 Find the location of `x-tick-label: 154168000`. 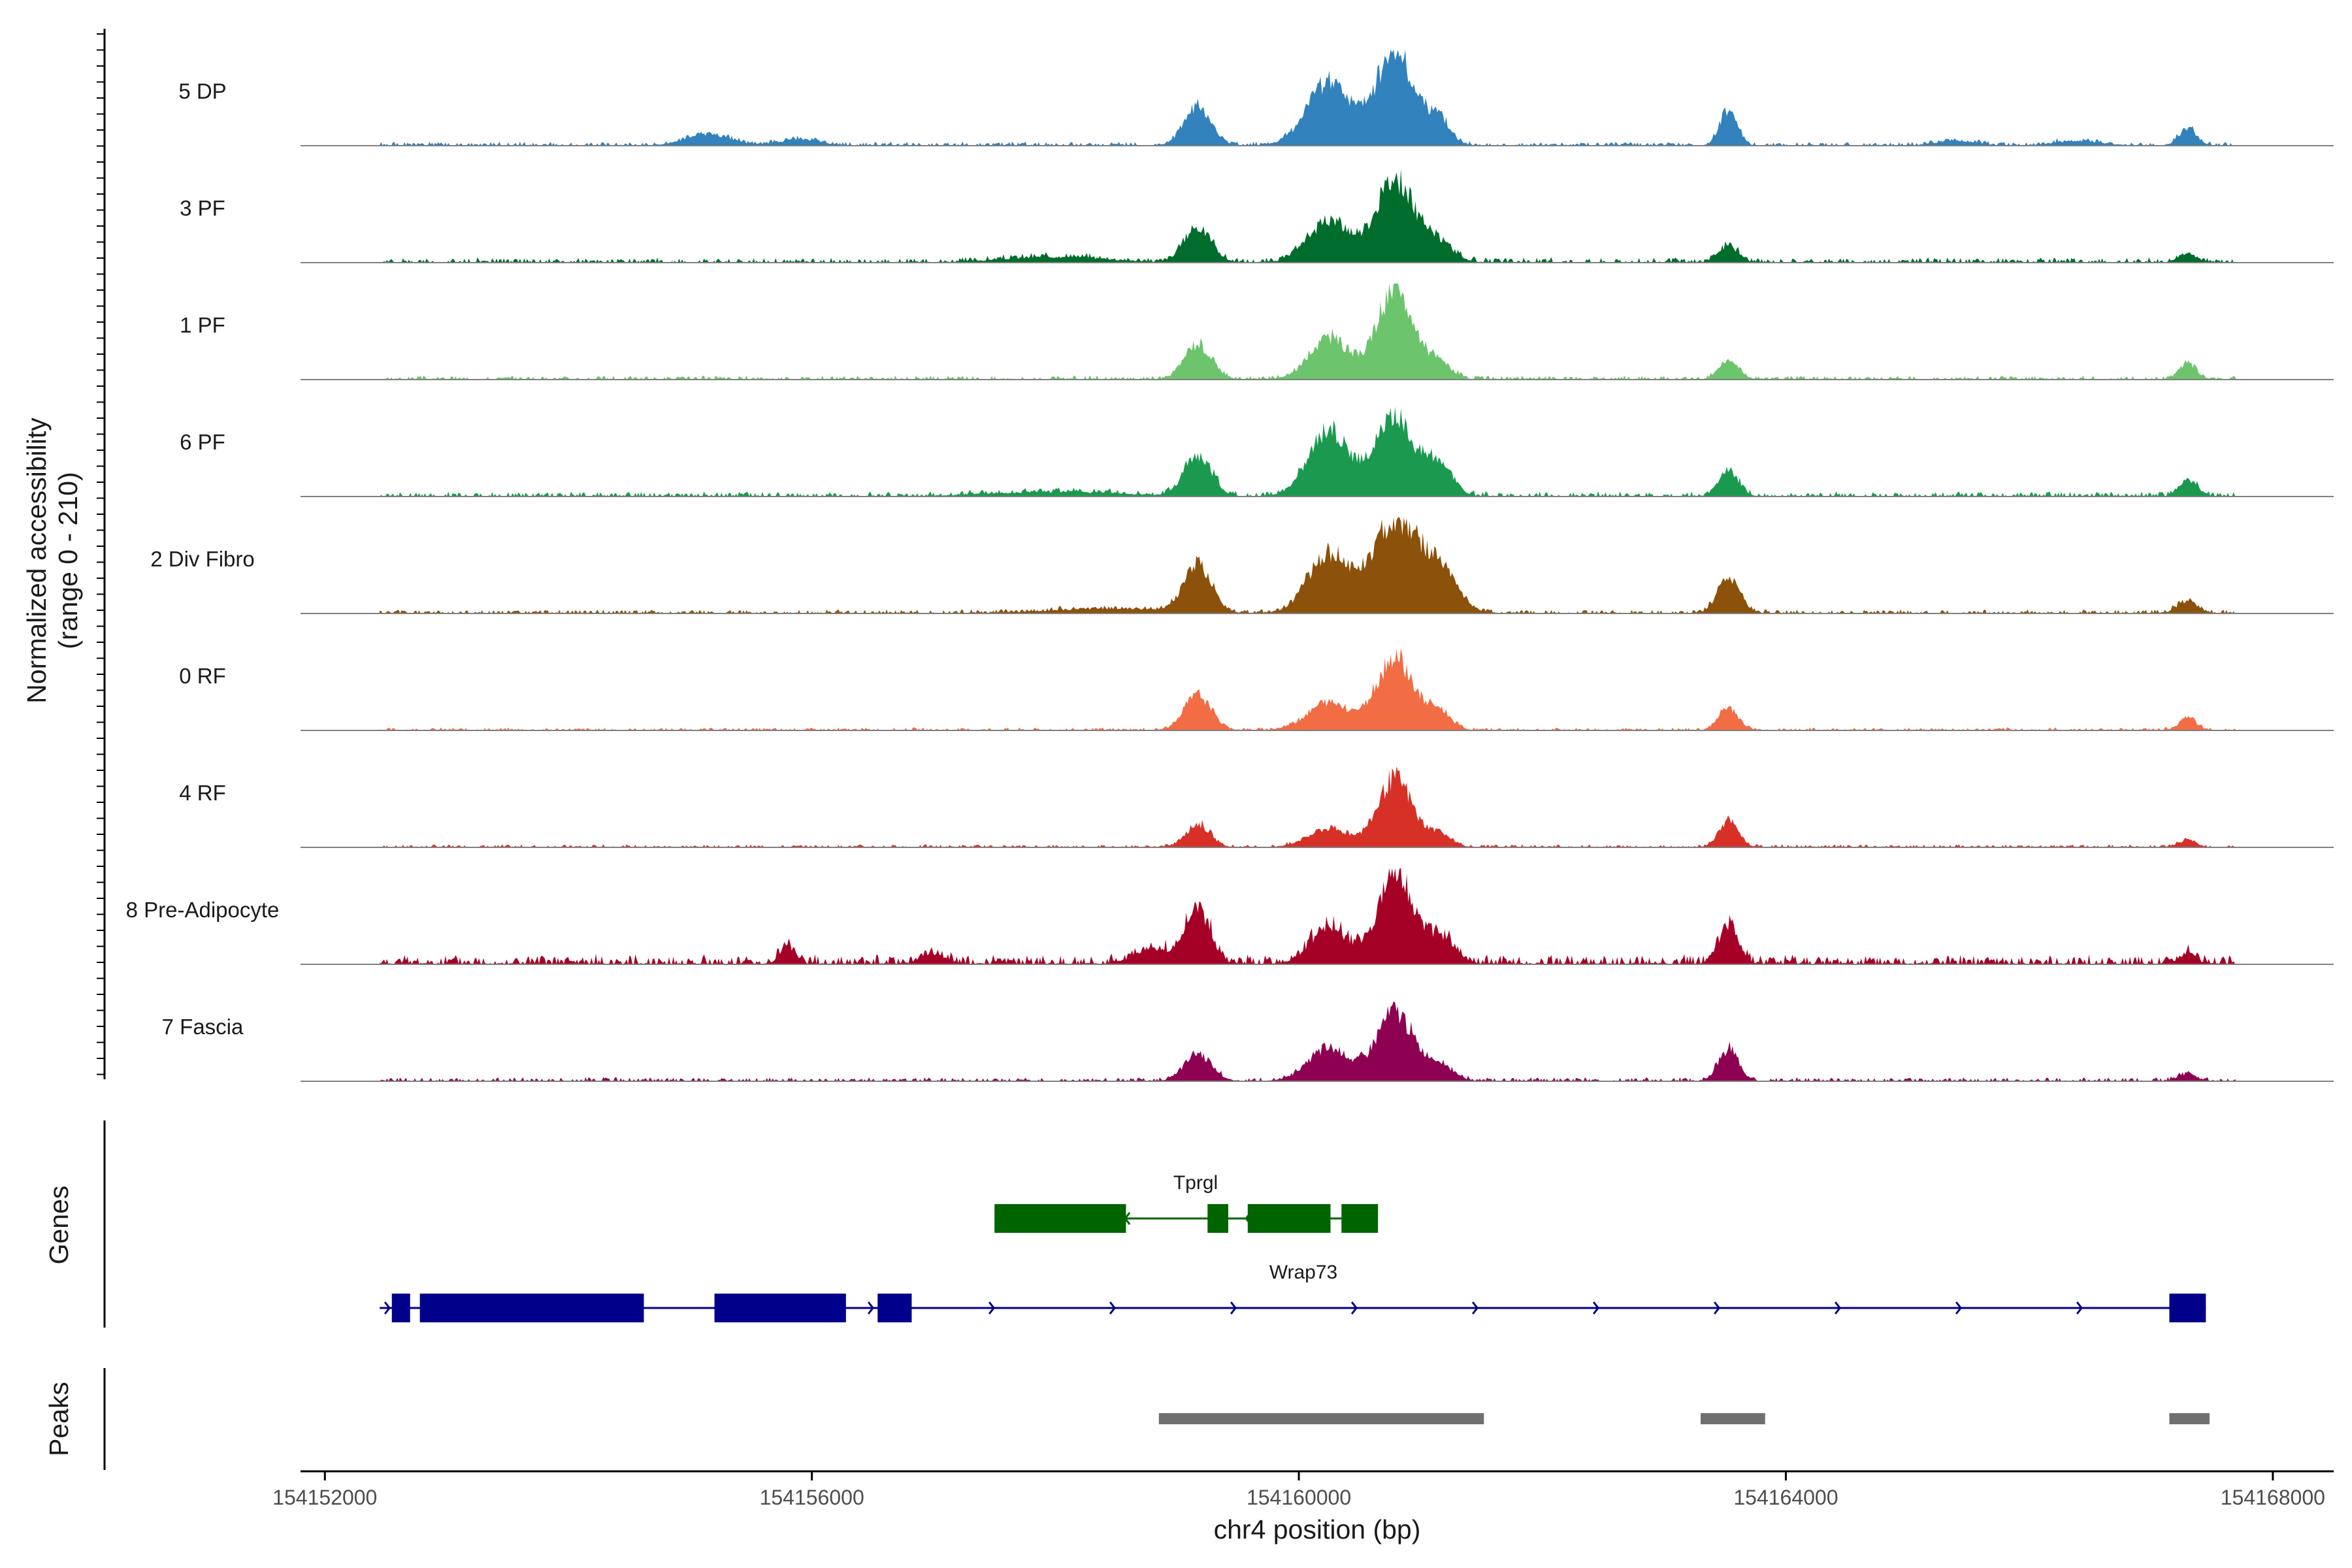

x-tick-label: 154168000 is located at coordinates (2273, 1497).